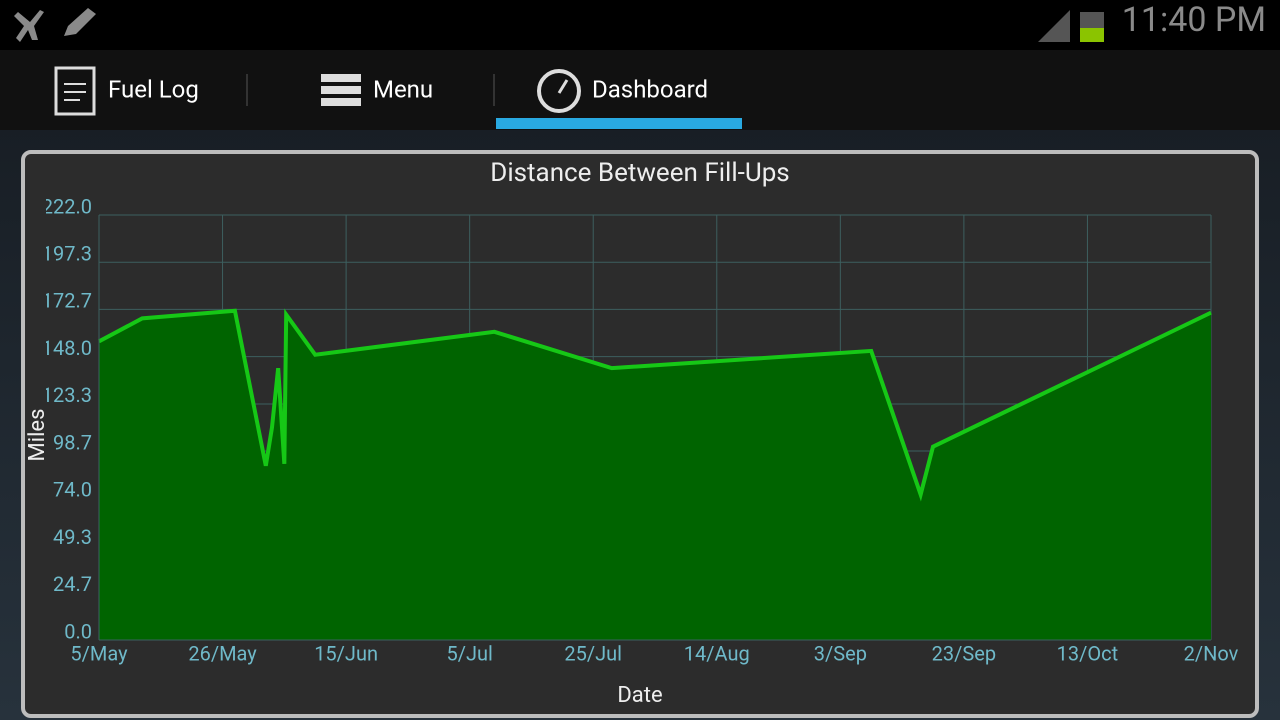  I want to click on y-tick-label: 197.3, so click(67, 254).